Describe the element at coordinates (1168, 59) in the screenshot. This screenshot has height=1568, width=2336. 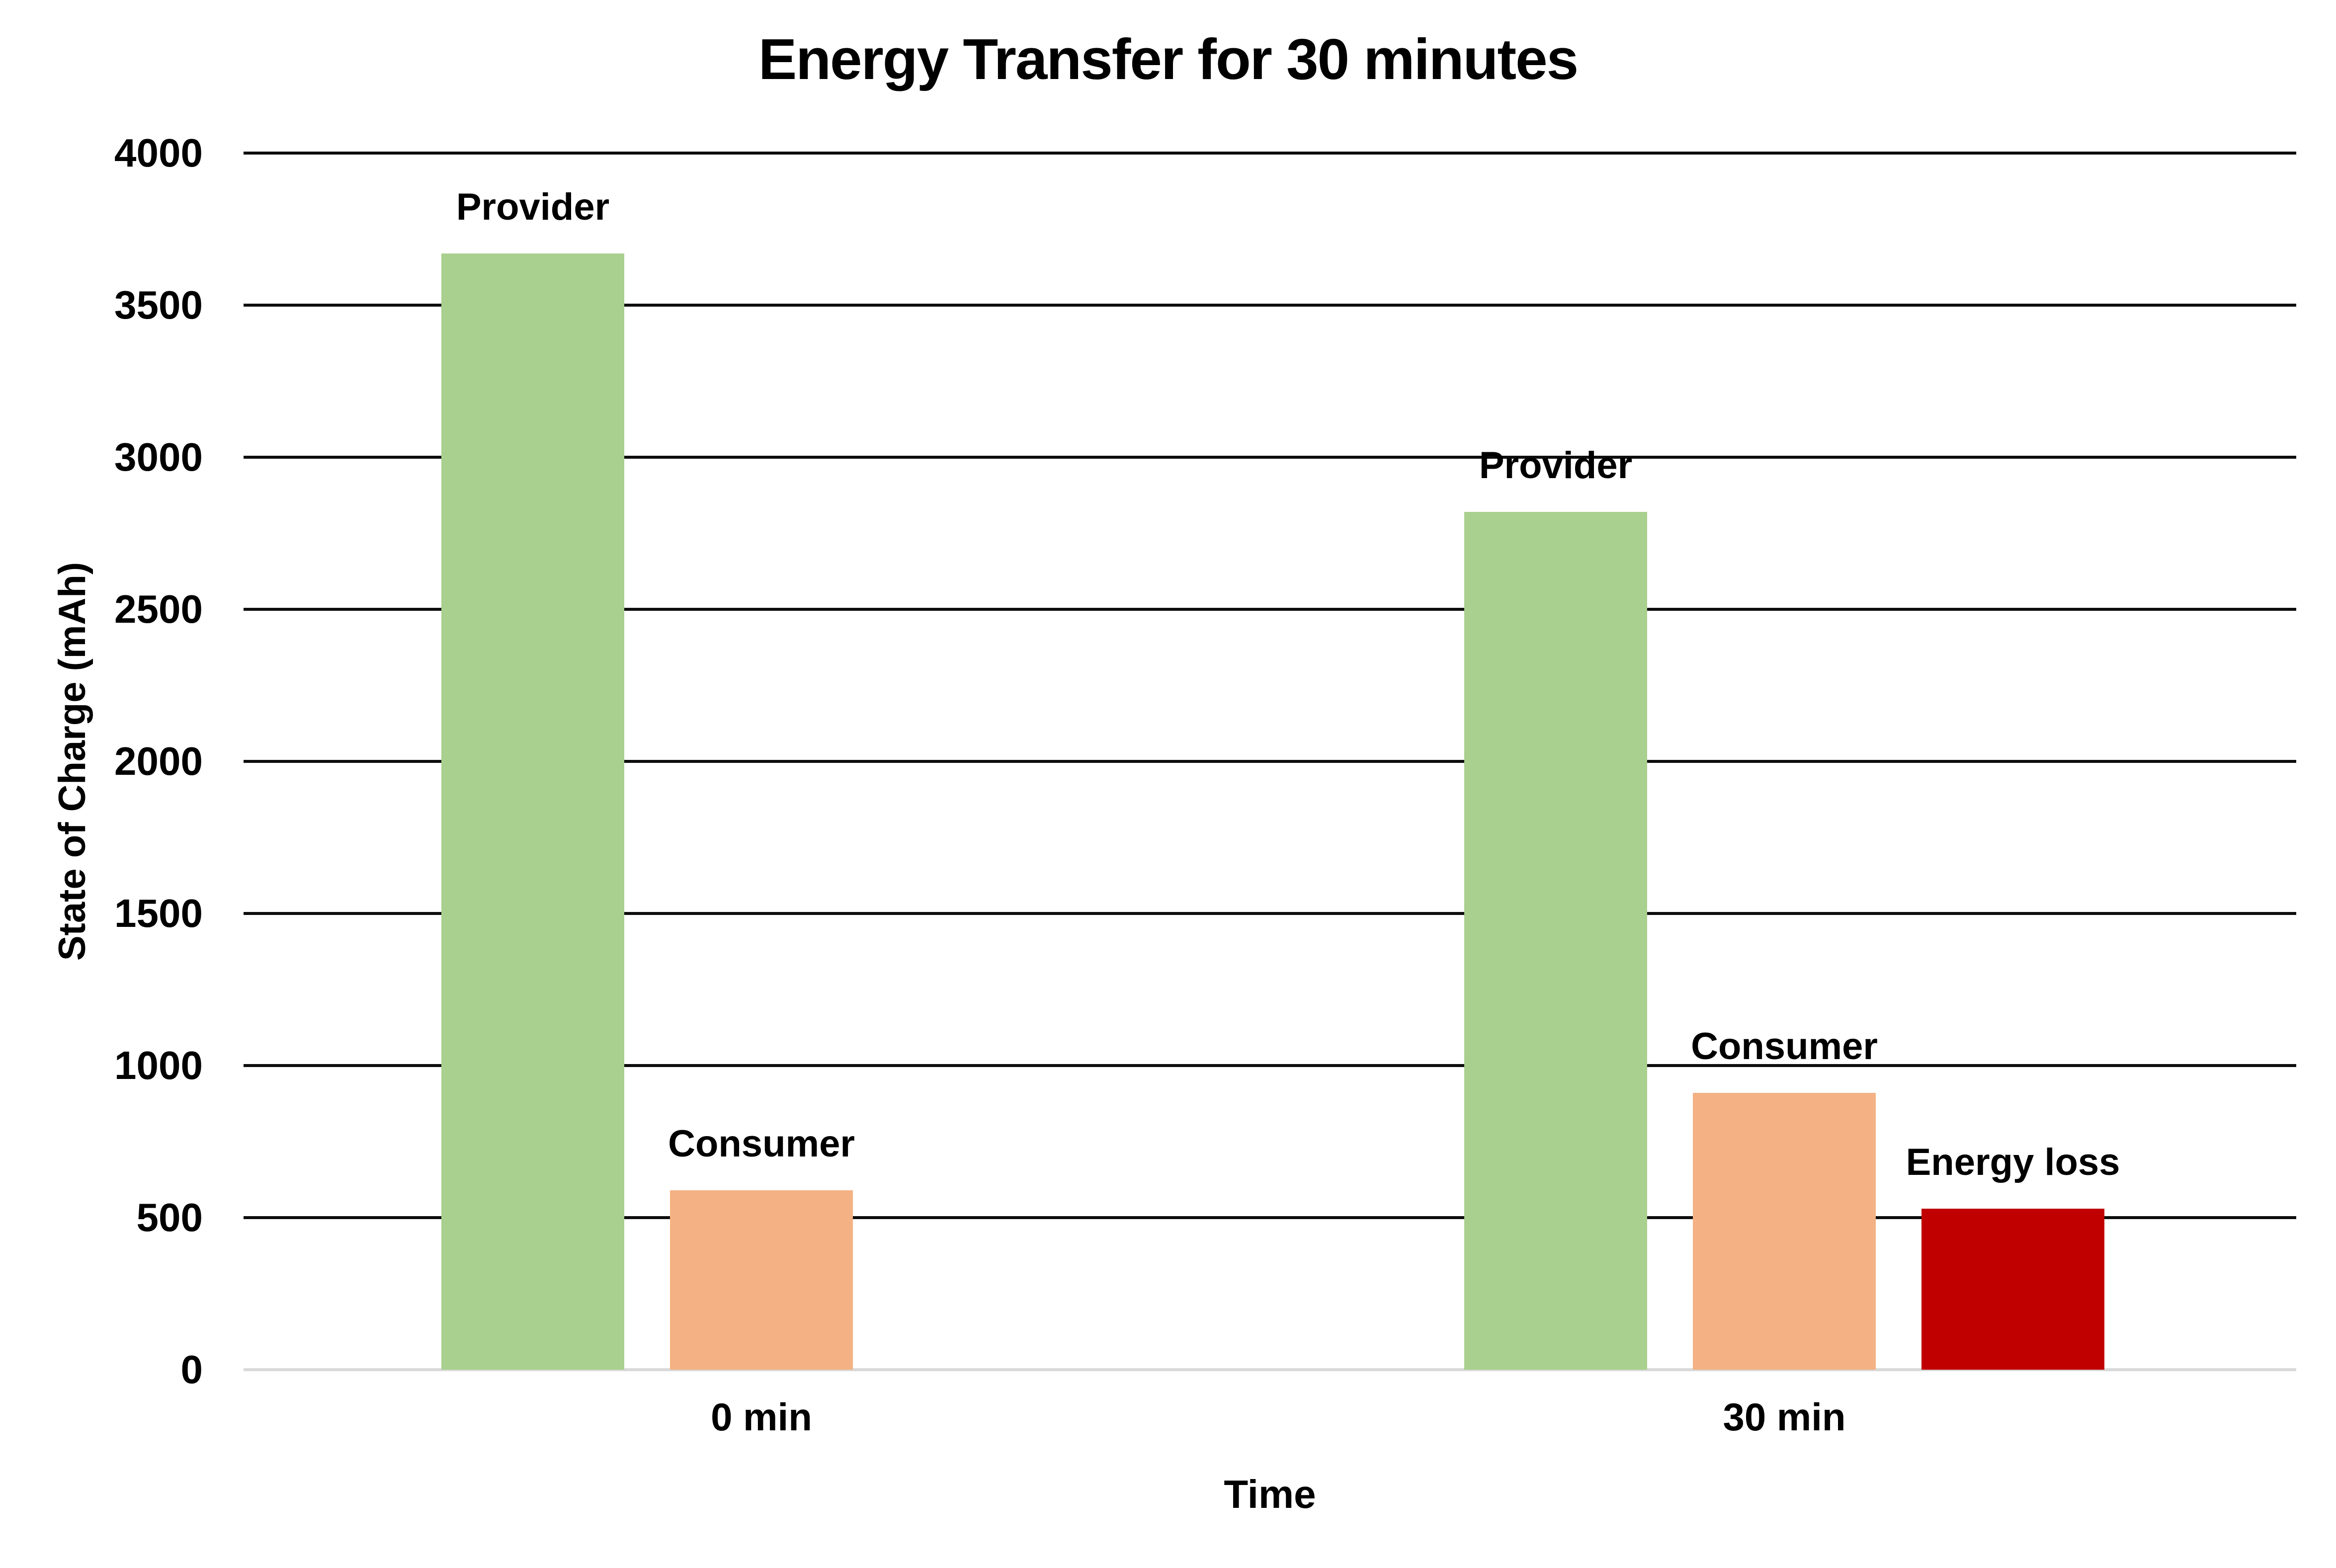
I see `chart-title: Energy Transfer for 30 minutes` at that location.